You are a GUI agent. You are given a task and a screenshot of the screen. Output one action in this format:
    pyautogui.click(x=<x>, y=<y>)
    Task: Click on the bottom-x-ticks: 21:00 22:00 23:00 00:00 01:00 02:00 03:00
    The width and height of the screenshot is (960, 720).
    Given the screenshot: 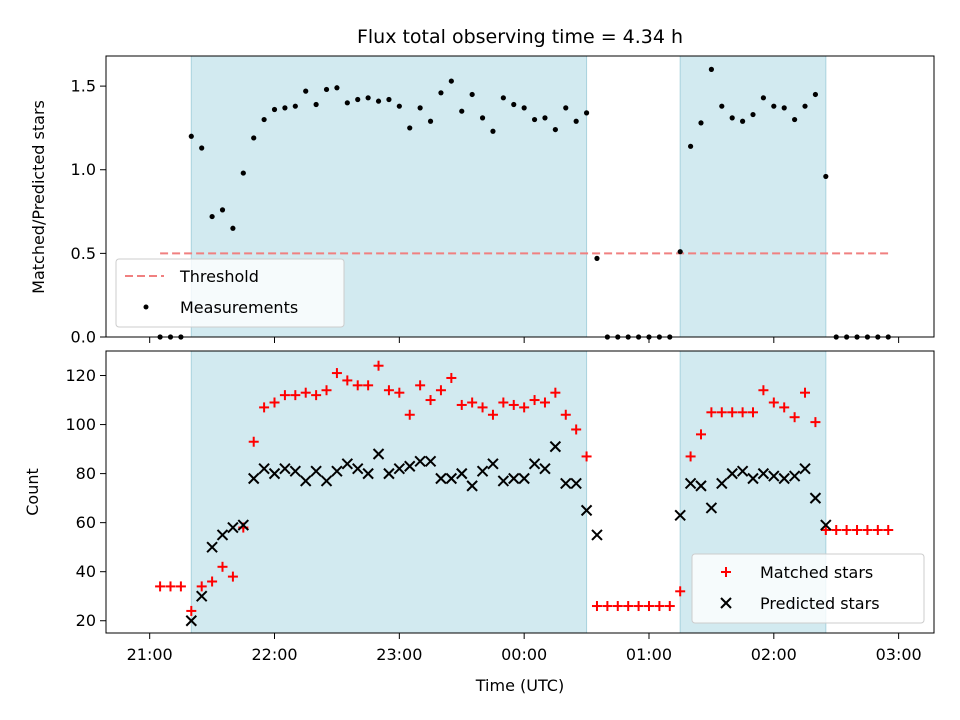 What is the action you would take?
    pyautogui.click(x=524, y=648)
    